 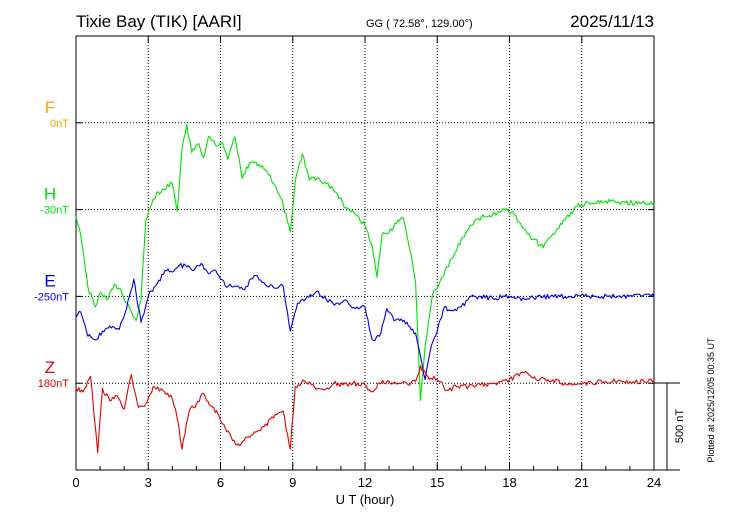 I want to click on x-tick-label: 6, so click(x=220, y=482).